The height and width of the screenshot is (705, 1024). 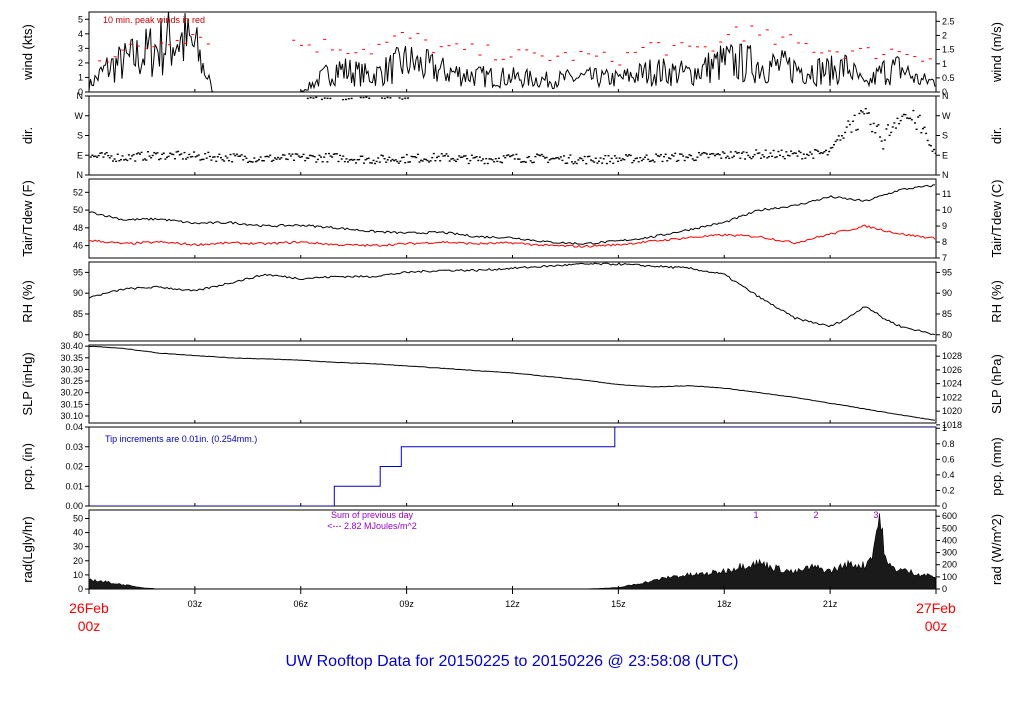 What do you see at coordinates (996, 52) in the screenshot?
I see `wind-ylabel-right: wind (m/s)` at bounding box center [996, 52].